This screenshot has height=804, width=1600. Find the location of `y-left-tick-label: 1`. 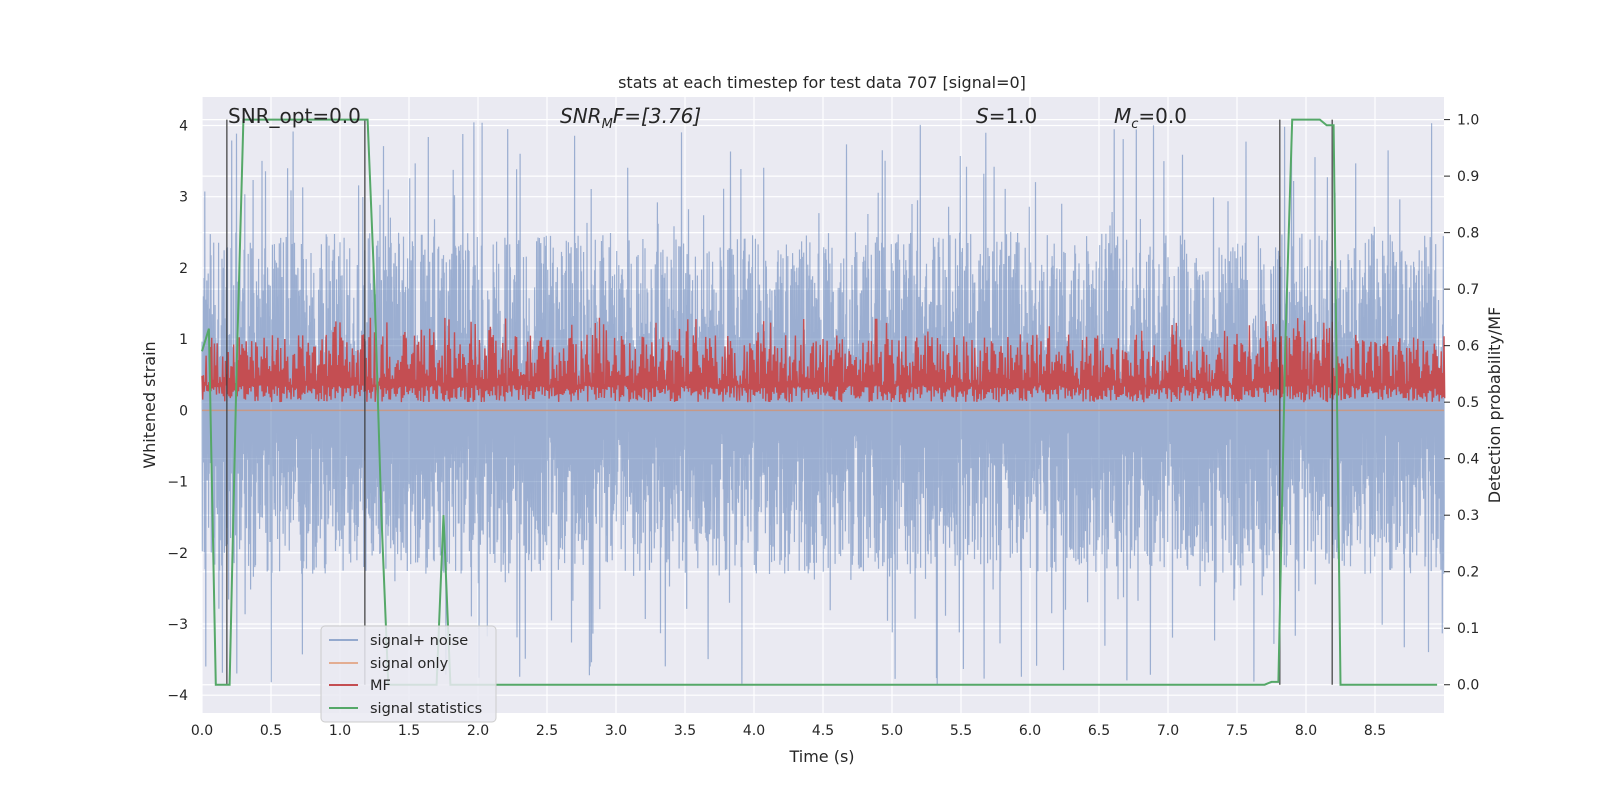

y-left-tick-label: 1 is located at coordinates (183, 340).